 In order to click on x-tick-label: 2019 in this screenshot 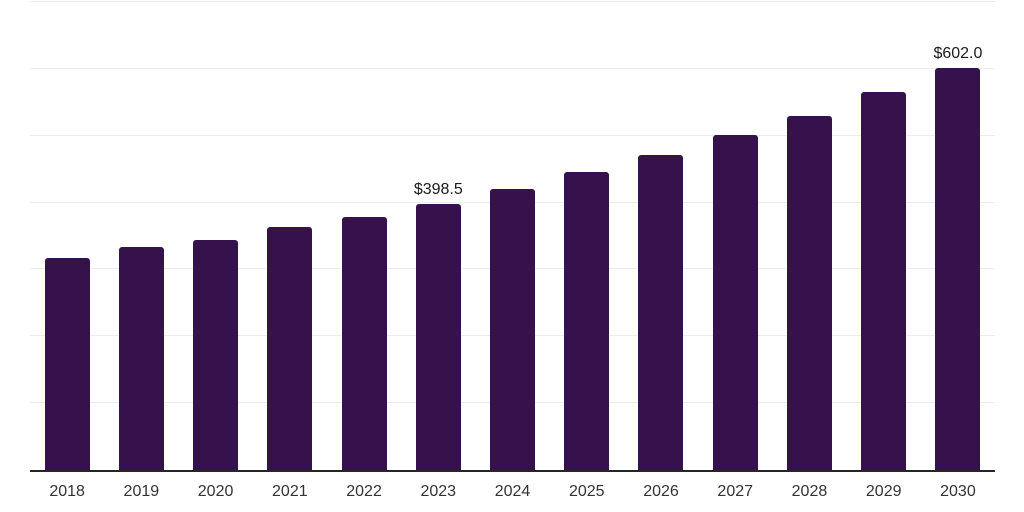, I will do `click(141, 491)`.